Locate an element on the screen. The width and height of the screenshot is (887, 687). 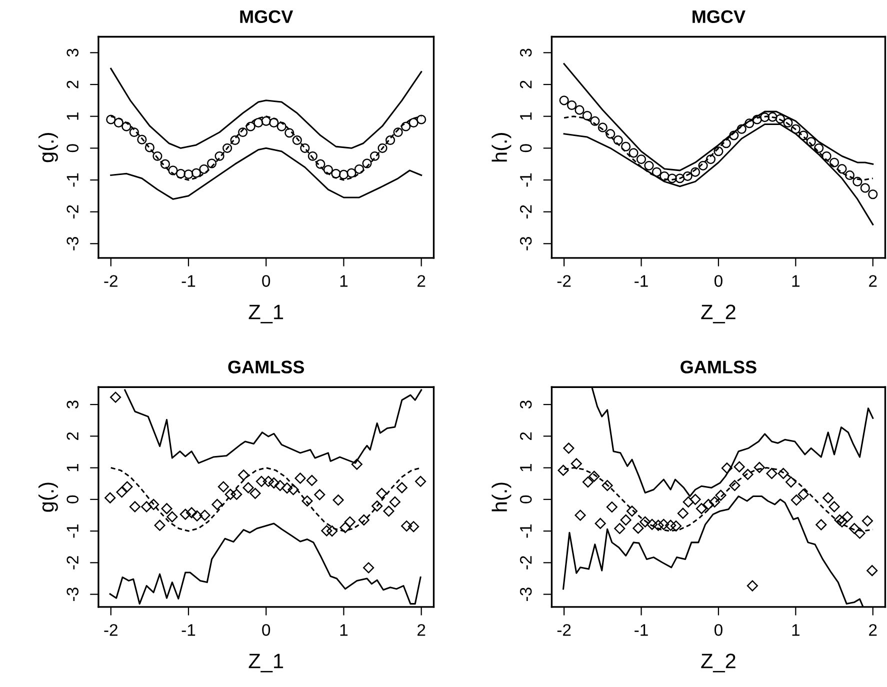
line-series is located at coordinates (266, 108).